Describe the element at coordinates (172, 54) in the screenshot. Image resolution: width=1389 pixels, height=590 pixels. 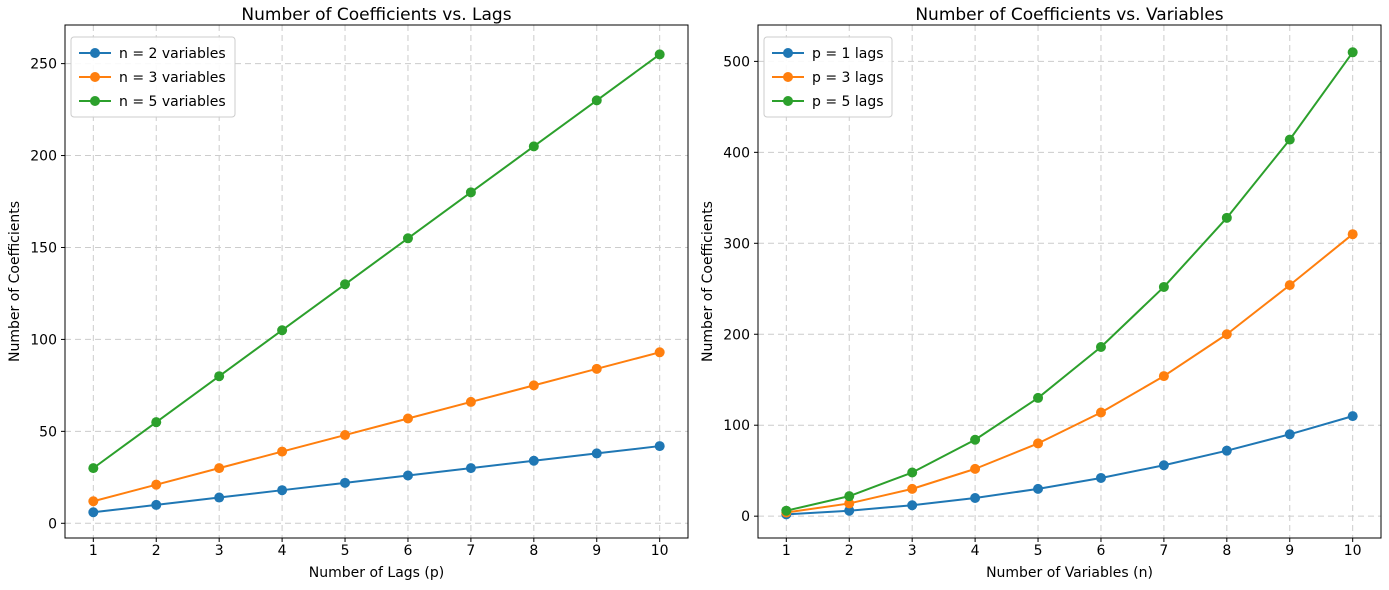
I see `legend-label: n = 2 variables` at that location.